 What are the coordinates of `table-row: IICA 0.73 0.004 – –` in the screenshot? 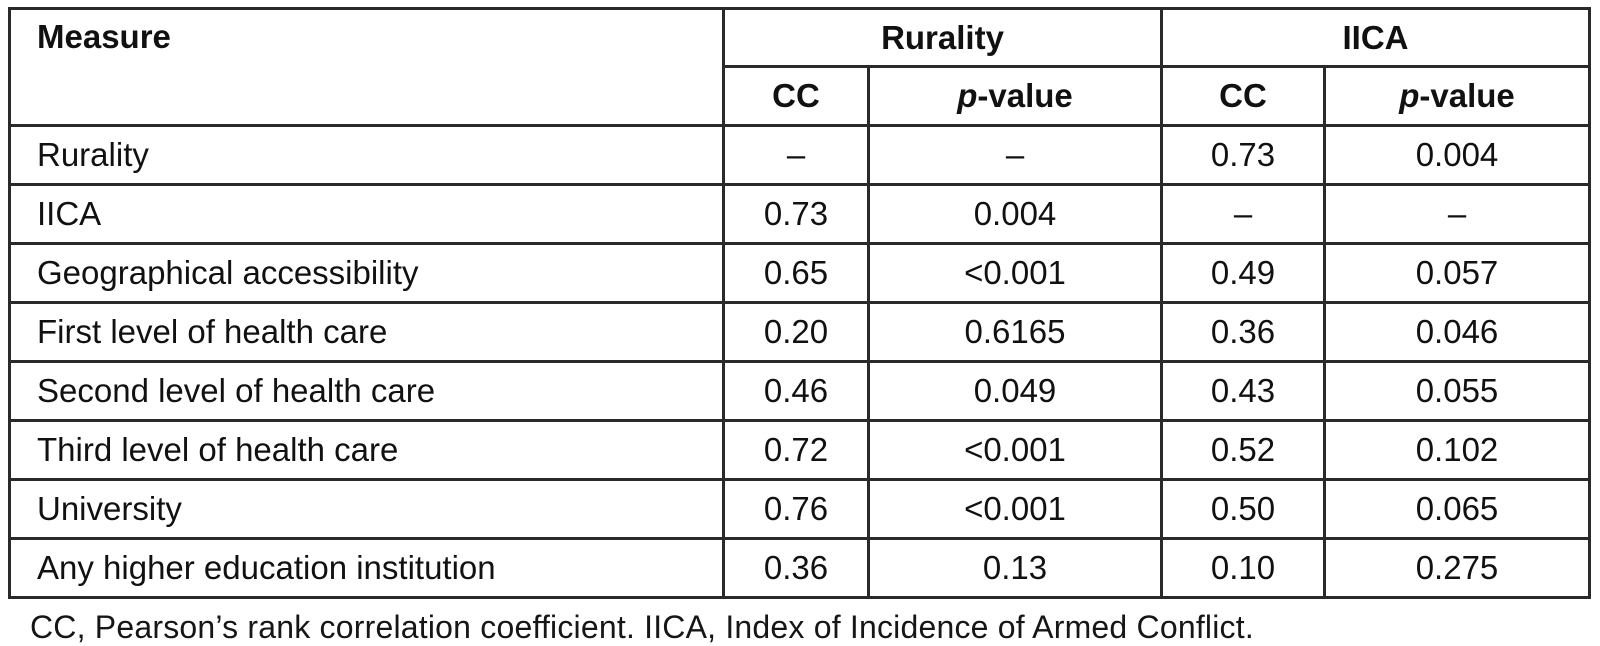 It's located at (799, 214).